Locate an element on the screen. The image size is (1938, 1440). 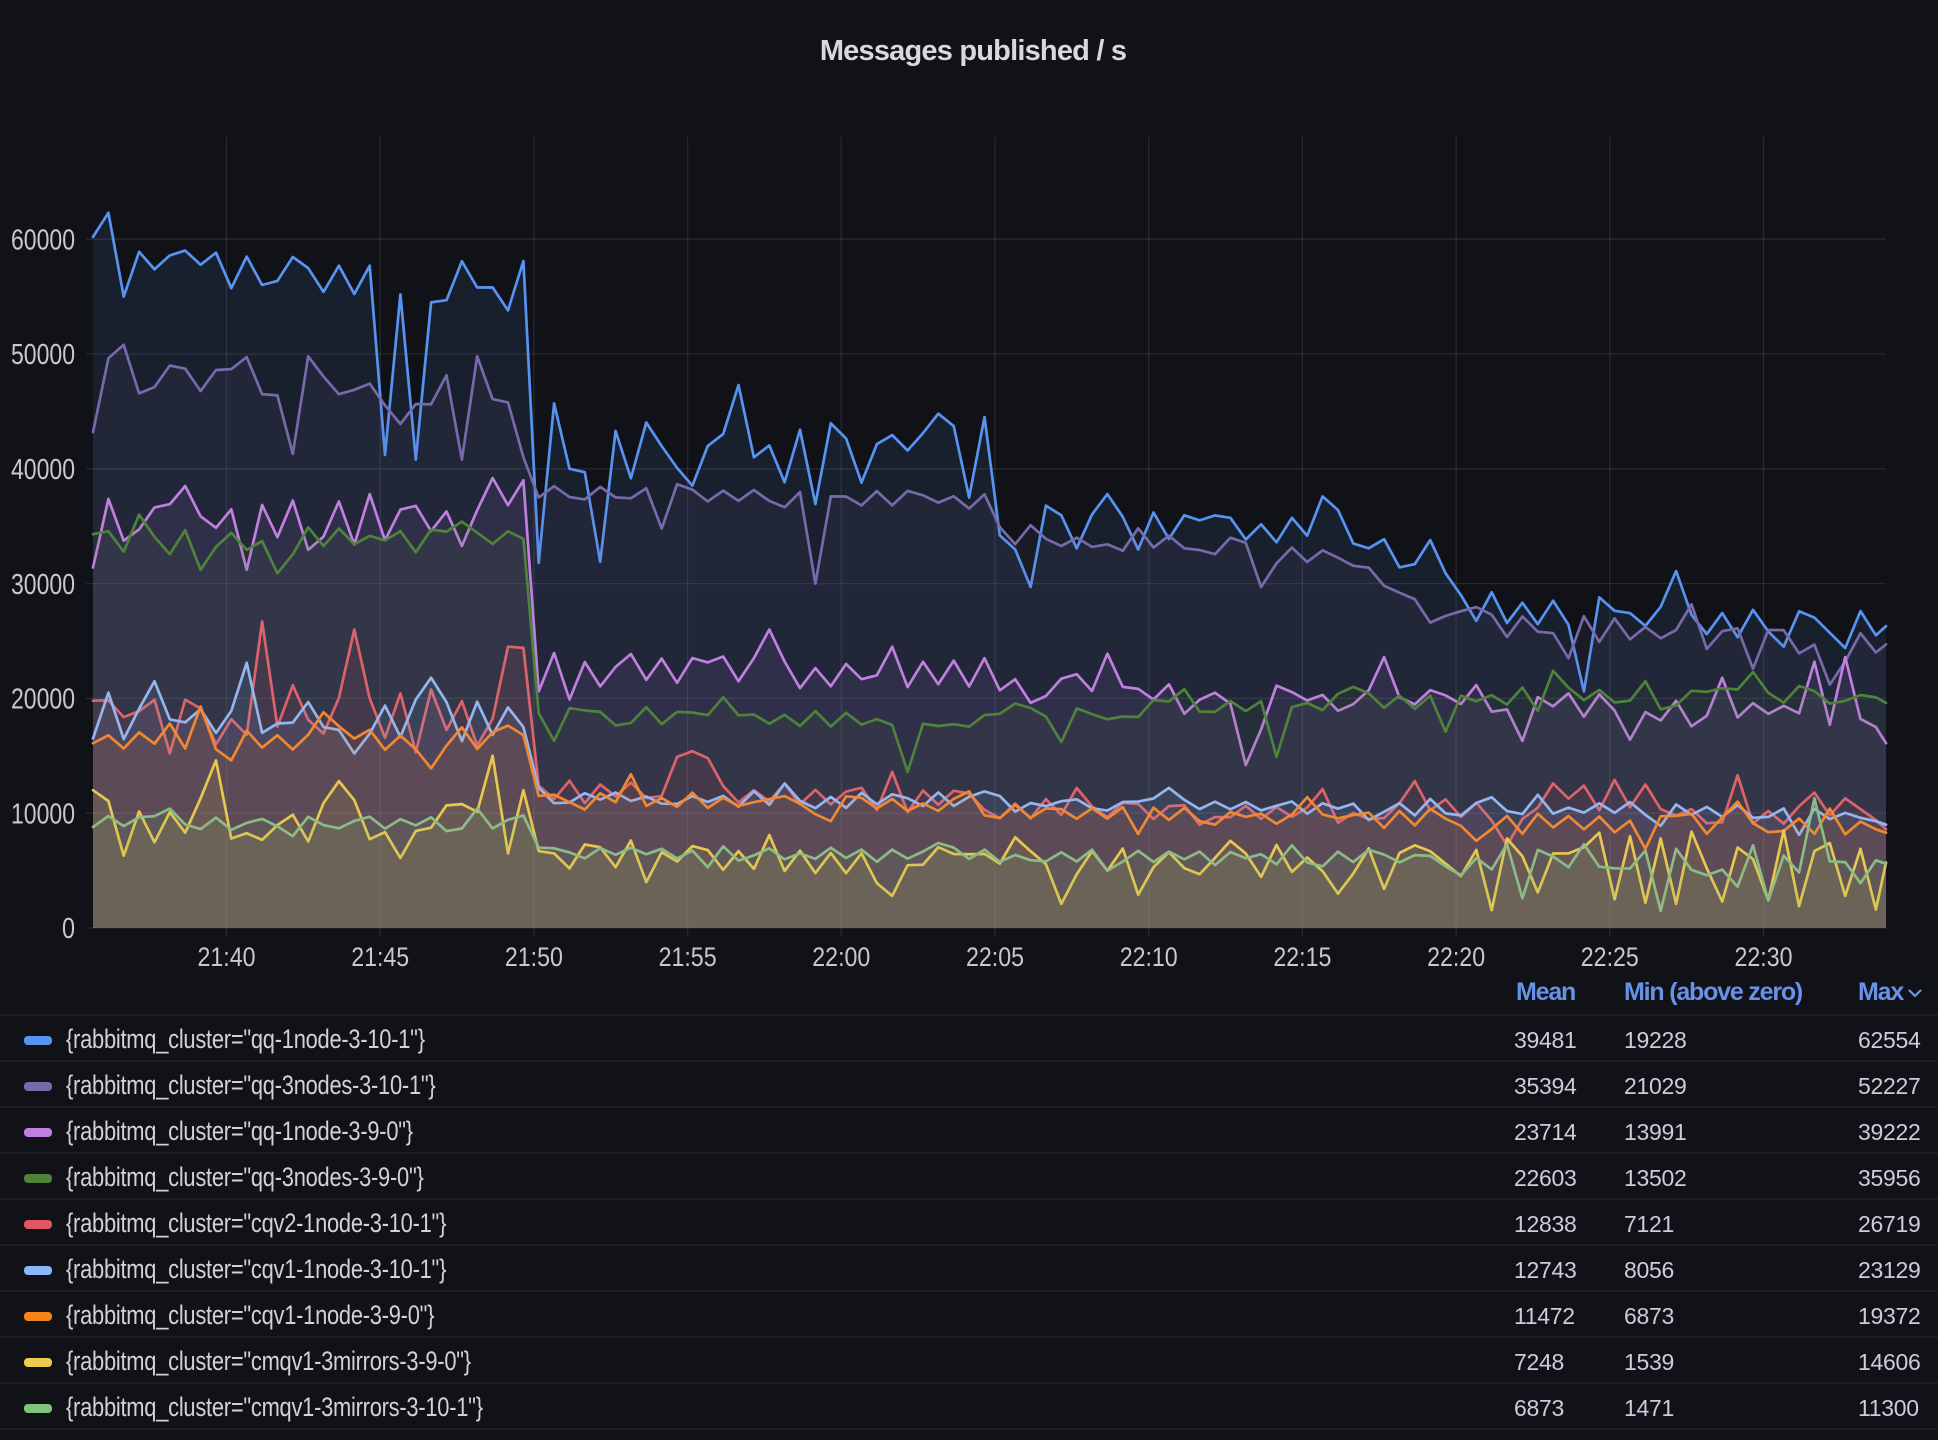
svg-text: 22:00 is located at coordinates (841, 957).